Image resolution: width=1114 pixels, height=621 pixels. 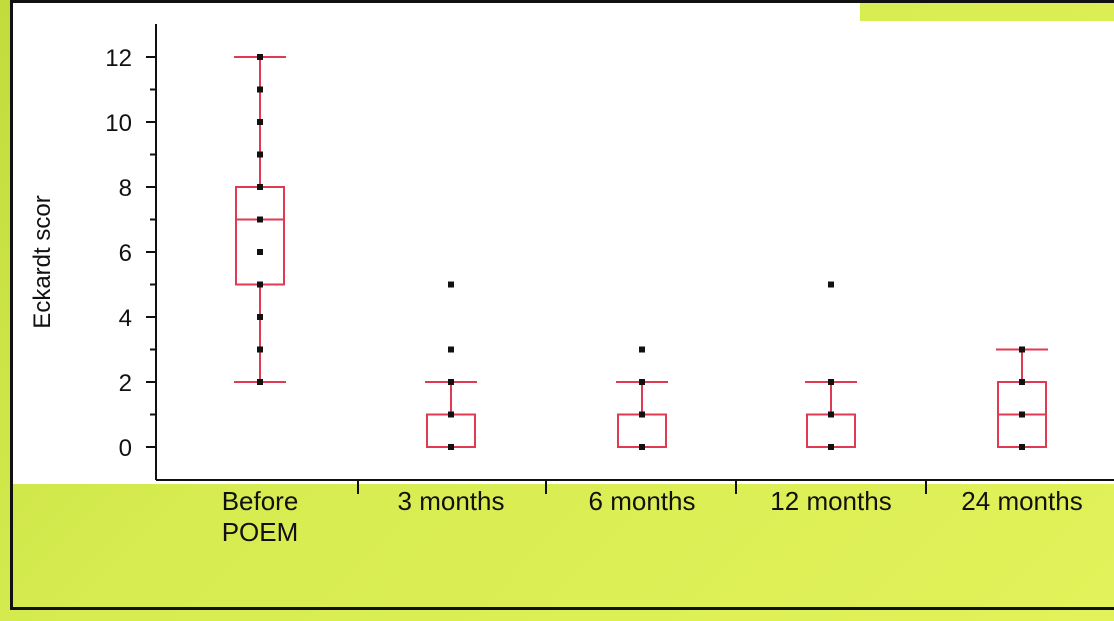 What do you see at coordinates (125, 448) in the screenshot?
I see `y-tick-label: 0` at bounding box center [125, 448].